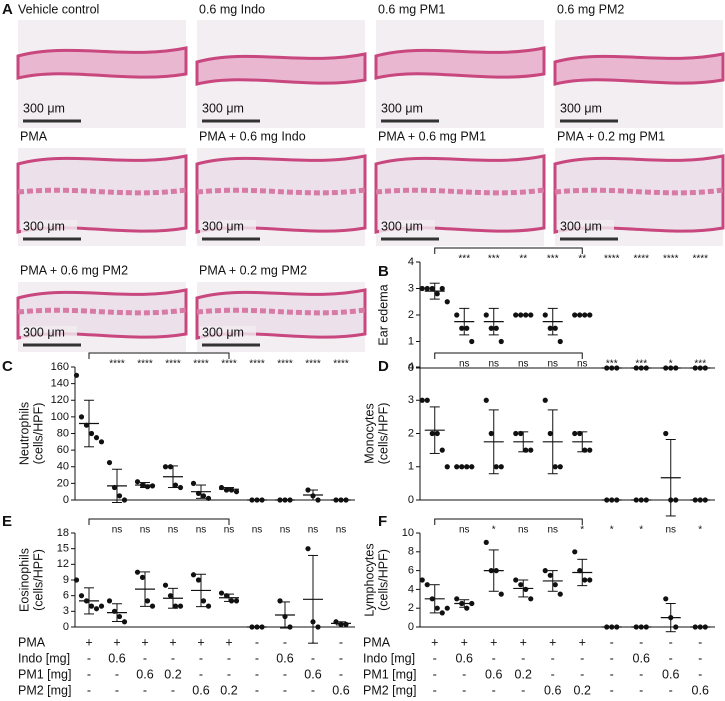 The image size is (725, 701). I want to click on y-tick-label: 4, so click(411, 589).